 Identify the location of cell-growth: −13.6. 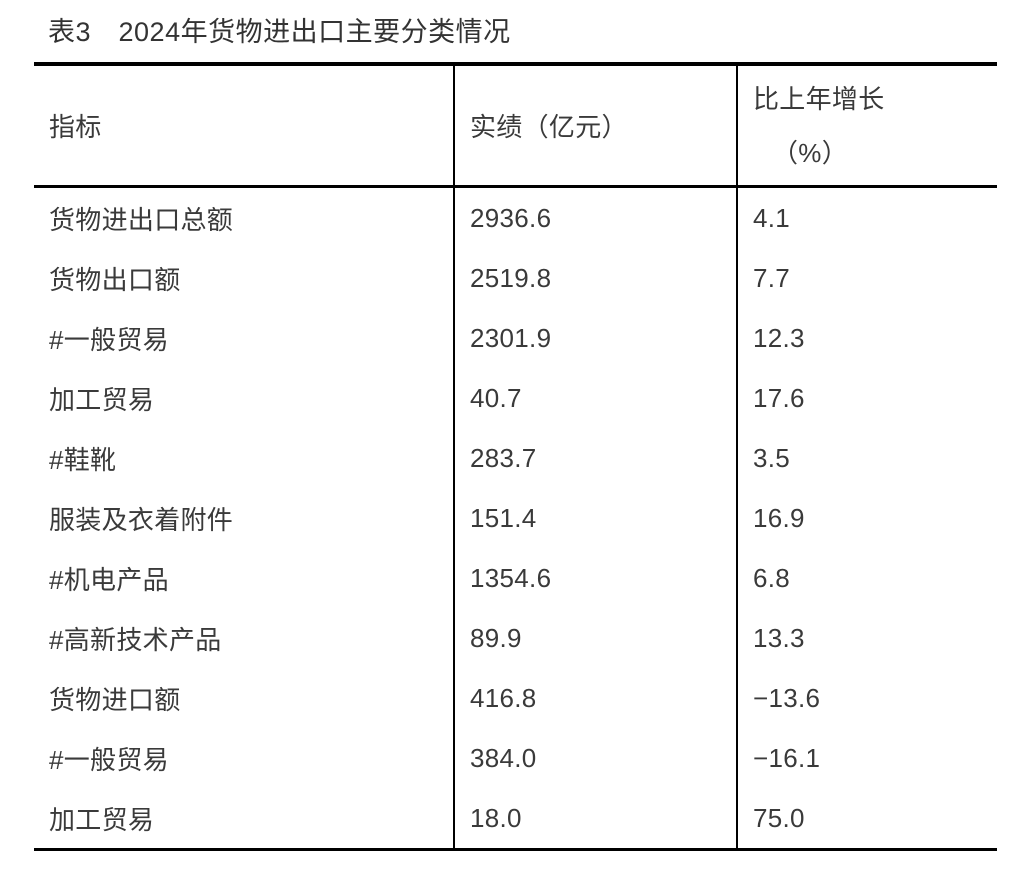
(866, 698).